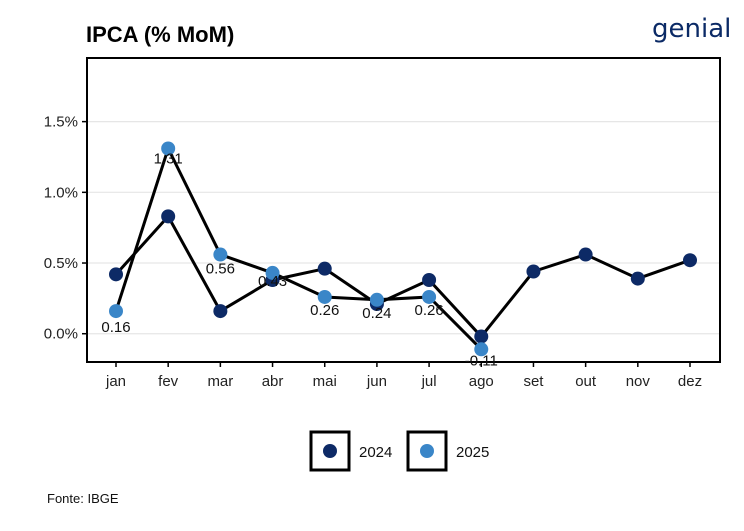 The height and width of the screenshot is (531, 744). Describe the element at coordinates (533, 271) in the screenshot. I see `point-2024-set` at that location.